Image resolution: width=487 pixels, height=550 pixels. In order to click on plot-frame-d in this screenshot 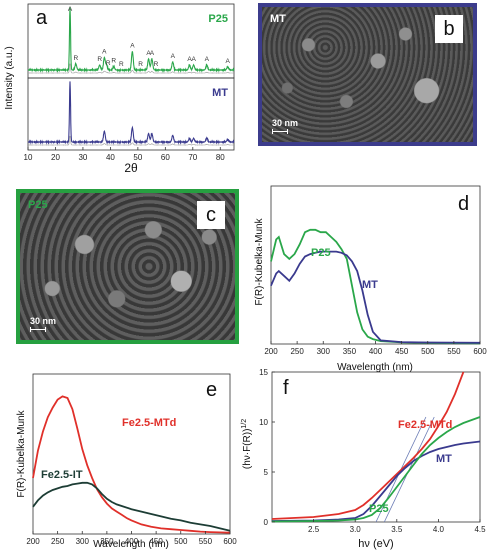, I will do `click(375, 265)`.